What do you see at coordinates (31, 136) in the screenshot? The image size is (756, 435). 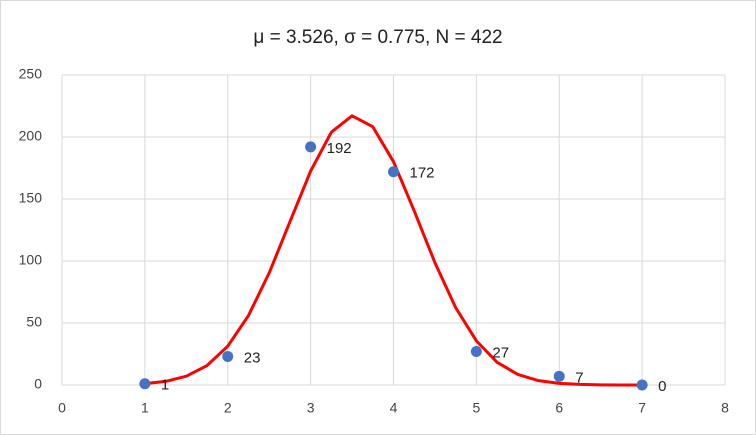 I see `y-tick-label: 200` at bounding box center [31, 136].